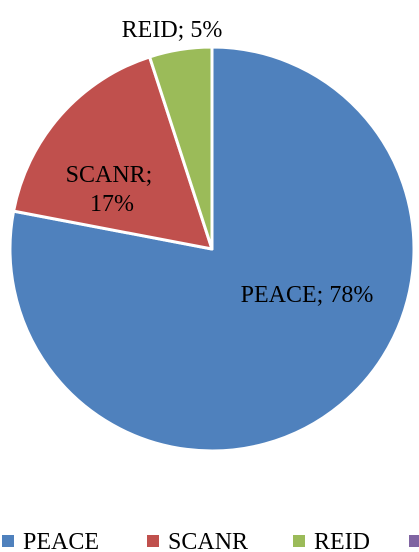 This screenshot has height=552, width=419. I want to click on data-label-reid: REID; 5%, so click(172, 30).